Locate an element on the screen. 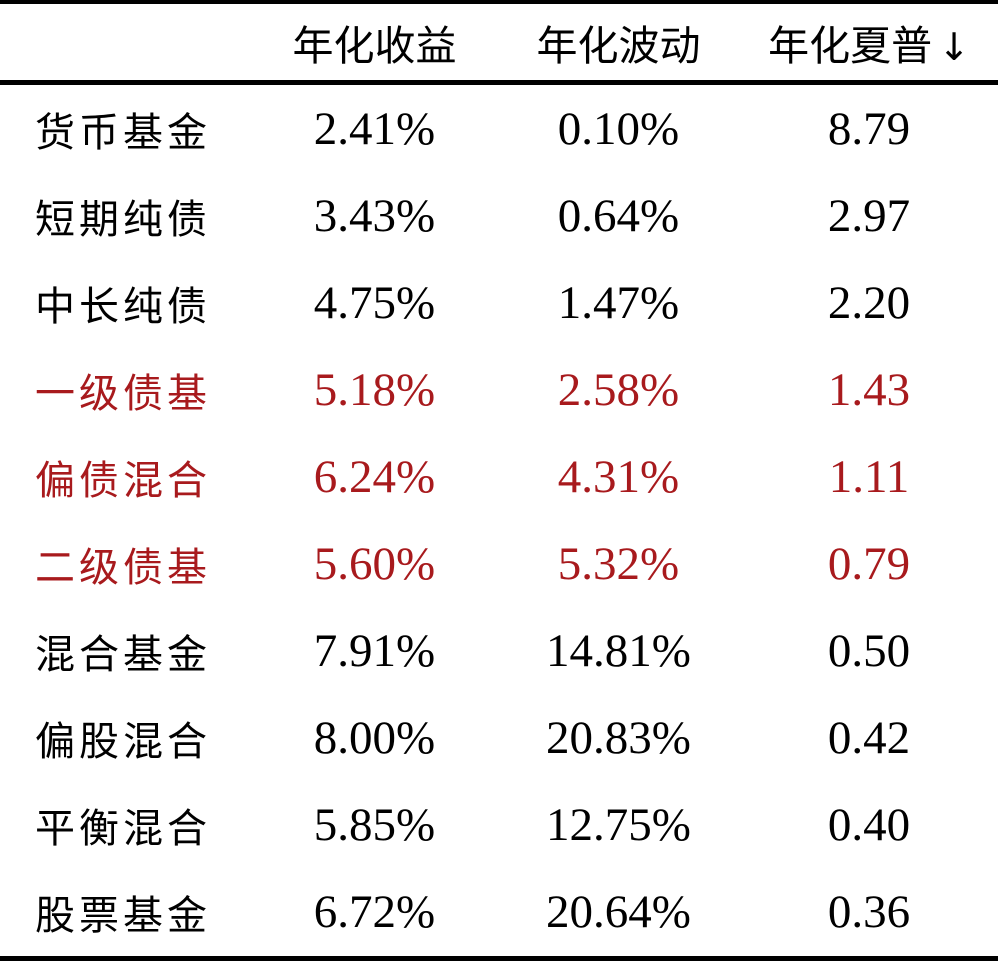 This screenshot has height=961, width=998. row-label: 偏债混合 is located at coordinates (123, 480).